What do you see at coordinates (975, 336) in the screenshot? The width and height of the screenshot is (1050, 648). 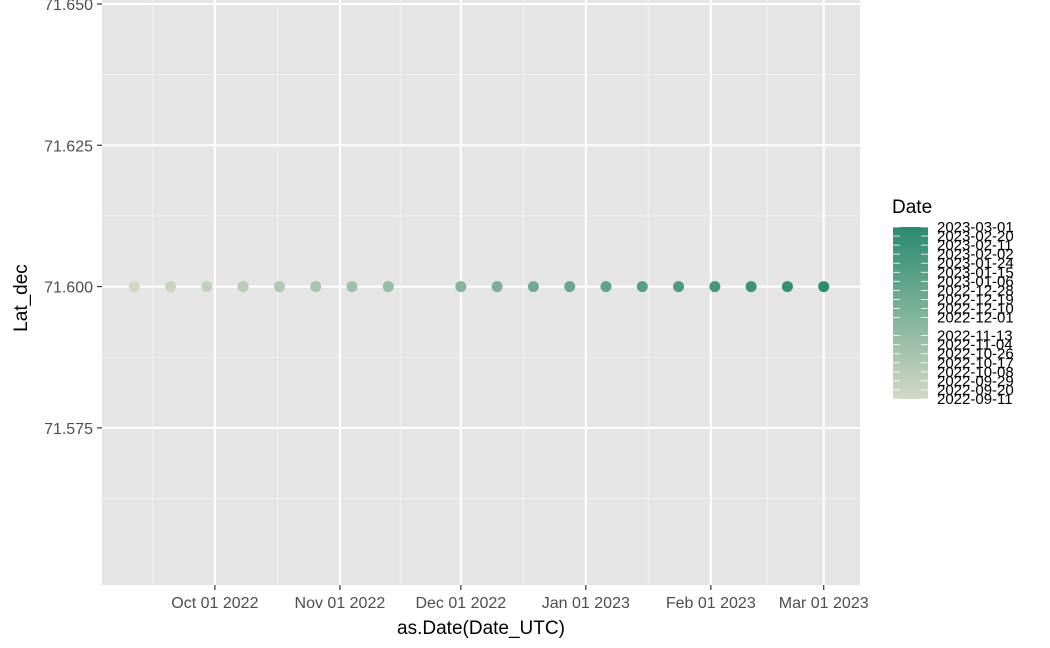 I see `legend-label: 2022-11-13` at bounding box center [975, 336].